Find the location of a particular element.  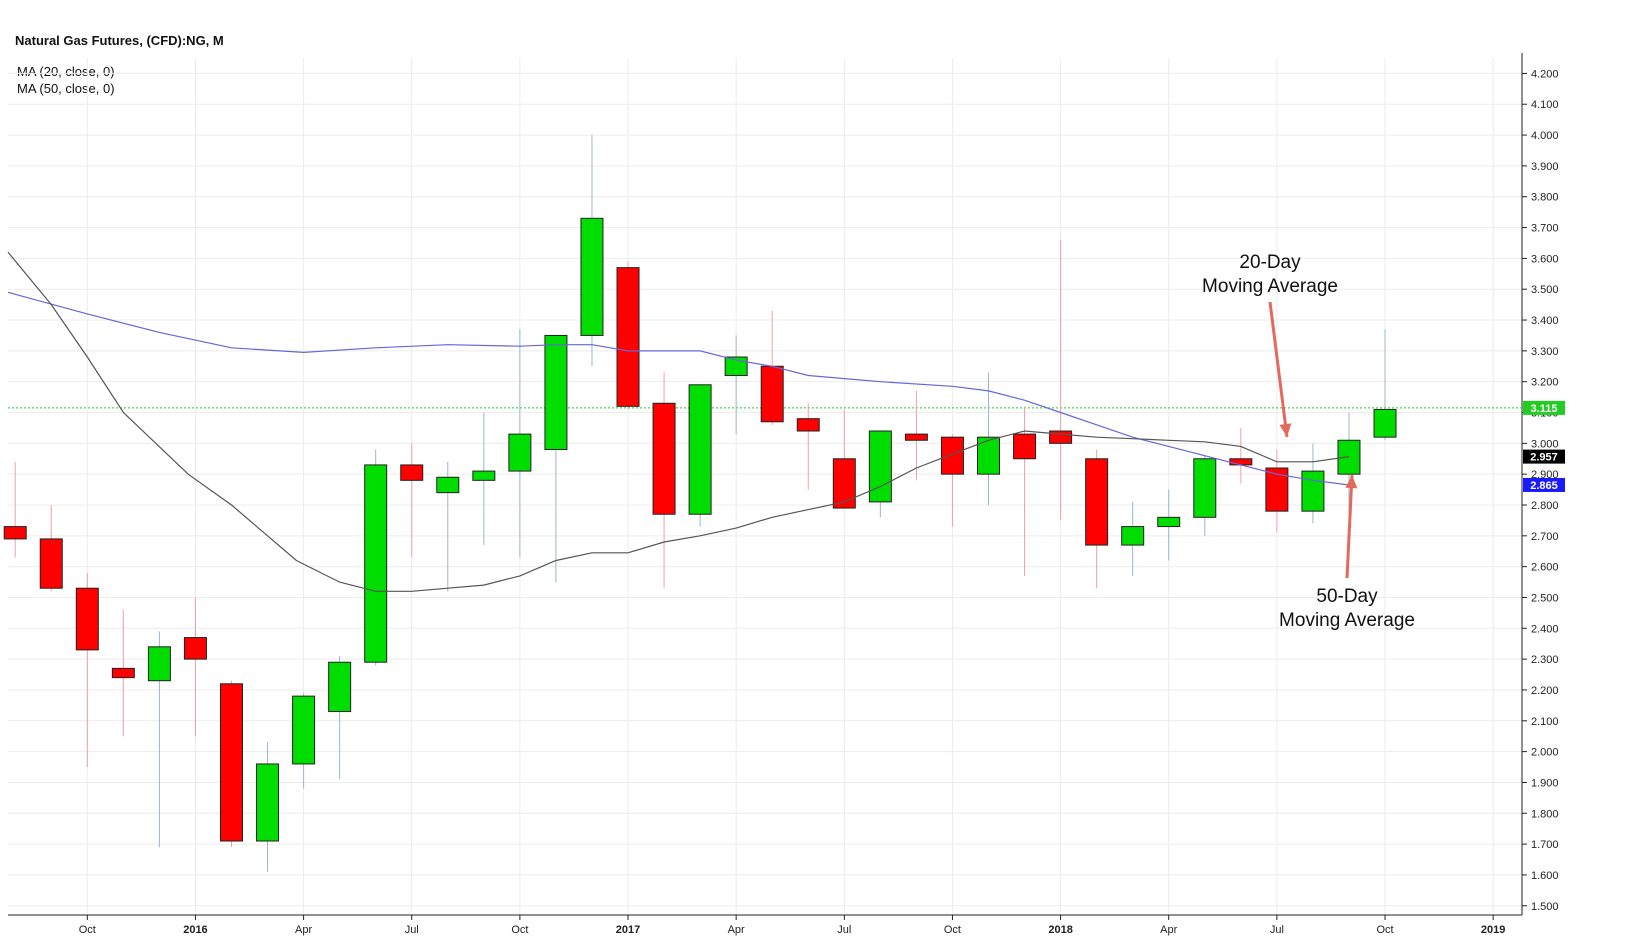

y-tick-label: 1.500 is located at coordinates (1545, 907).